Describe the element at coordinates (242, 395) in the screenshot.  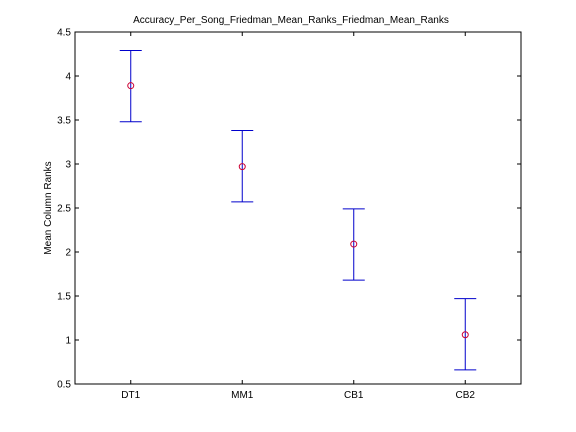
I see `x-tick-label: MM1` at that location.